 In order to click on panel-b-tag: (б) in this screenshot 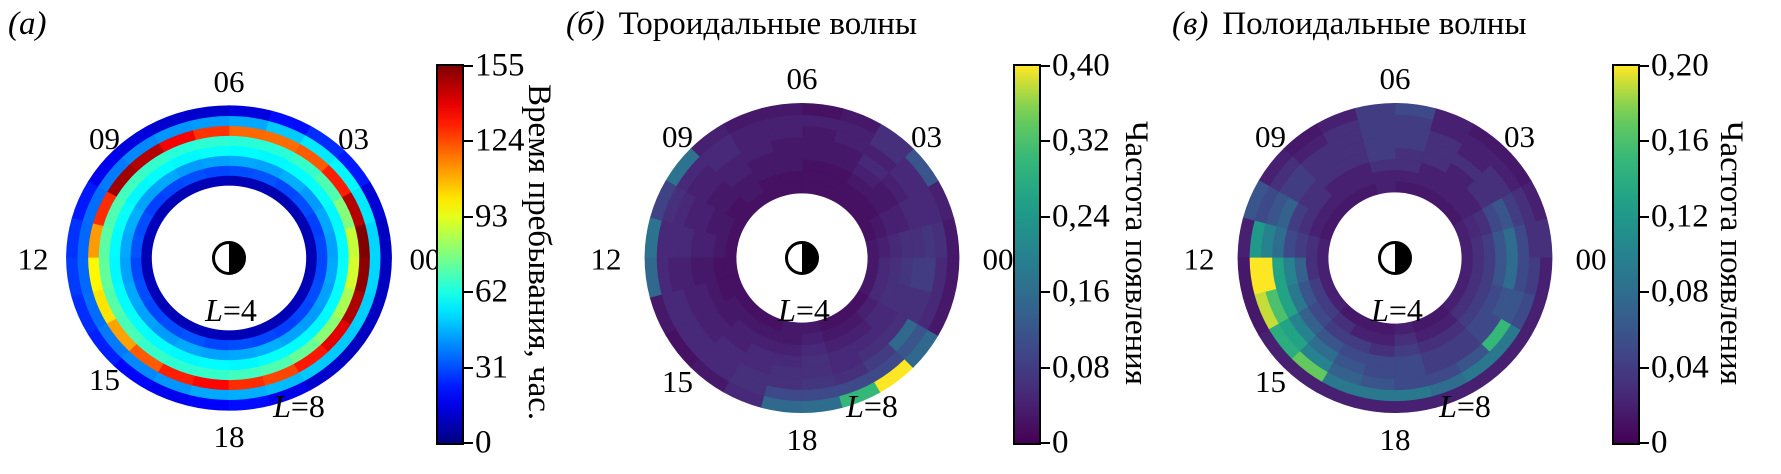, I will do `click(585, 24)`.